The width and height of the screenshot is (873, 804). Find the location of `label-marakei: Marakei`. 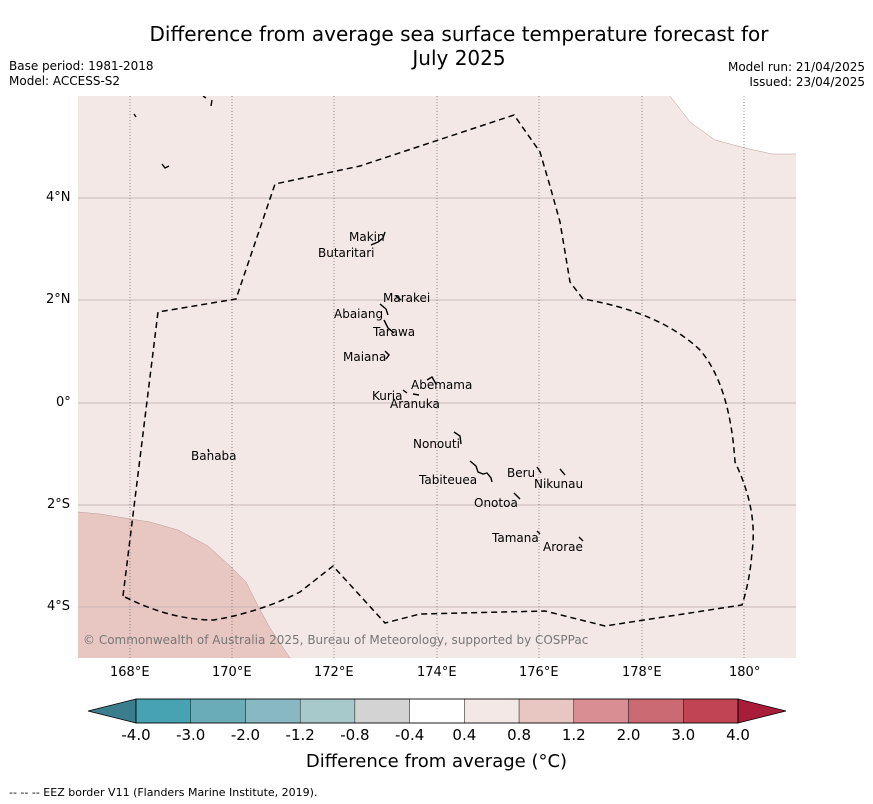

label-marakei: Marakei is located at coordinates (406, 298).